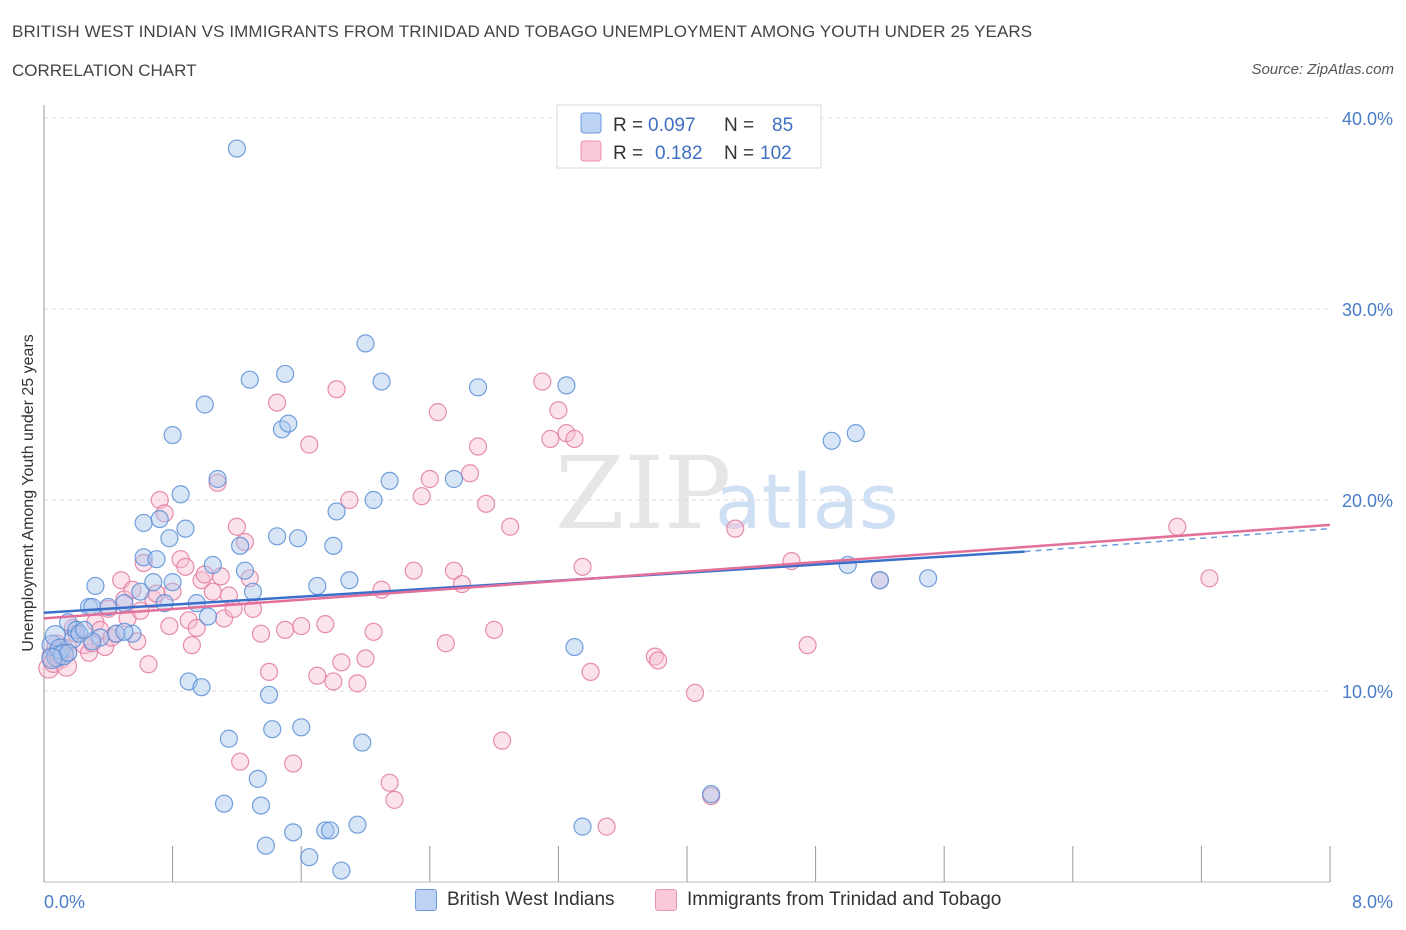 The height and width of the screenshot is (930, 1406). What do you see at coordinates (672, 125) in the screenshot?
I see `legend-blue-r-value: 0.097` at bounding box center [672, 125].